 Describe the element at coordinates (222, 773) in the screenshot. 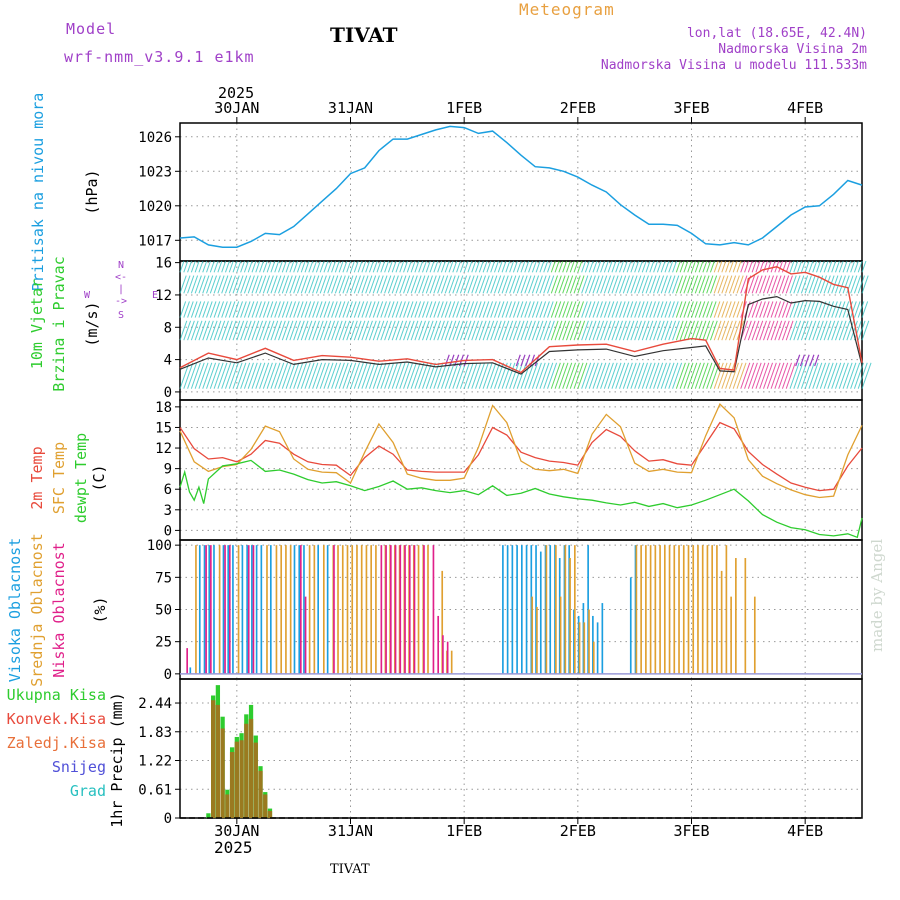

I see `precip-freezing-bar` at that location.